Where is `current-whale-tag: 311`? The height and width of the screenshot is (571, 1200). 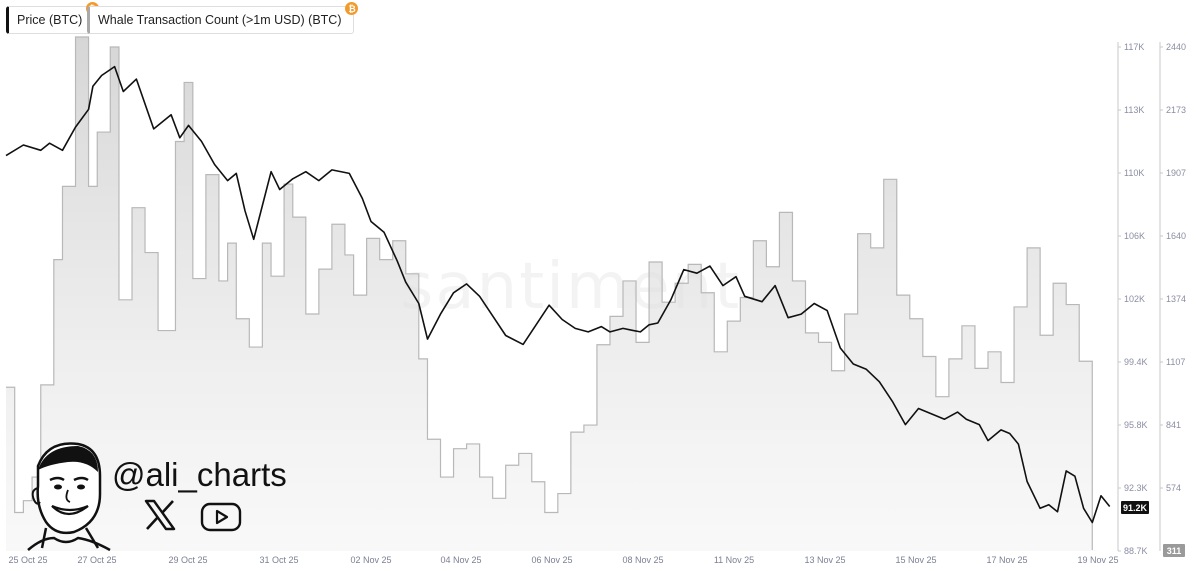
current-whale-tag: 311 is located at coordinates (1174, 550).